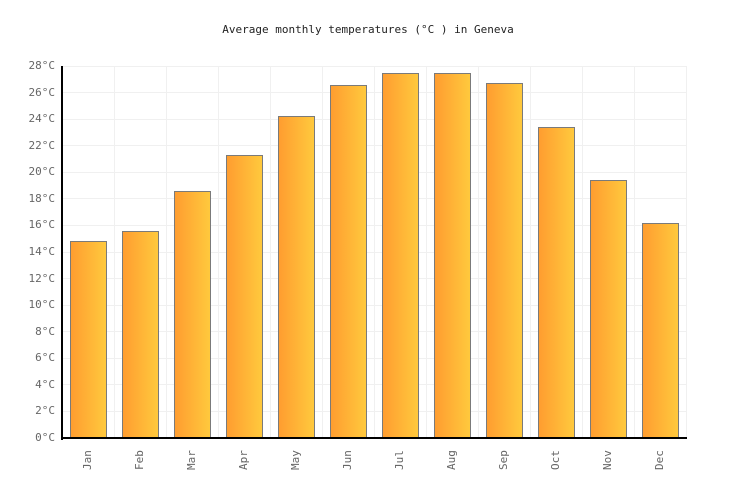 This screenshot has height=500, width=736. Describe the element at coordinates (62, 253) in the screenshot. I see `y-axis-line` at that location.